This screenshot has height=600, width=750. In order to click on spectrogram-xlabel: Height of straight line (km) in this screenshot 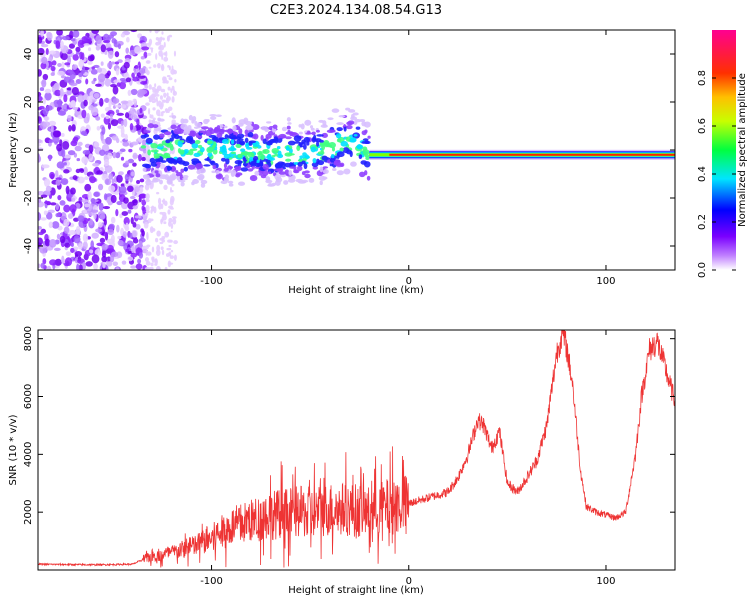, I will do `click(356, 290)`.